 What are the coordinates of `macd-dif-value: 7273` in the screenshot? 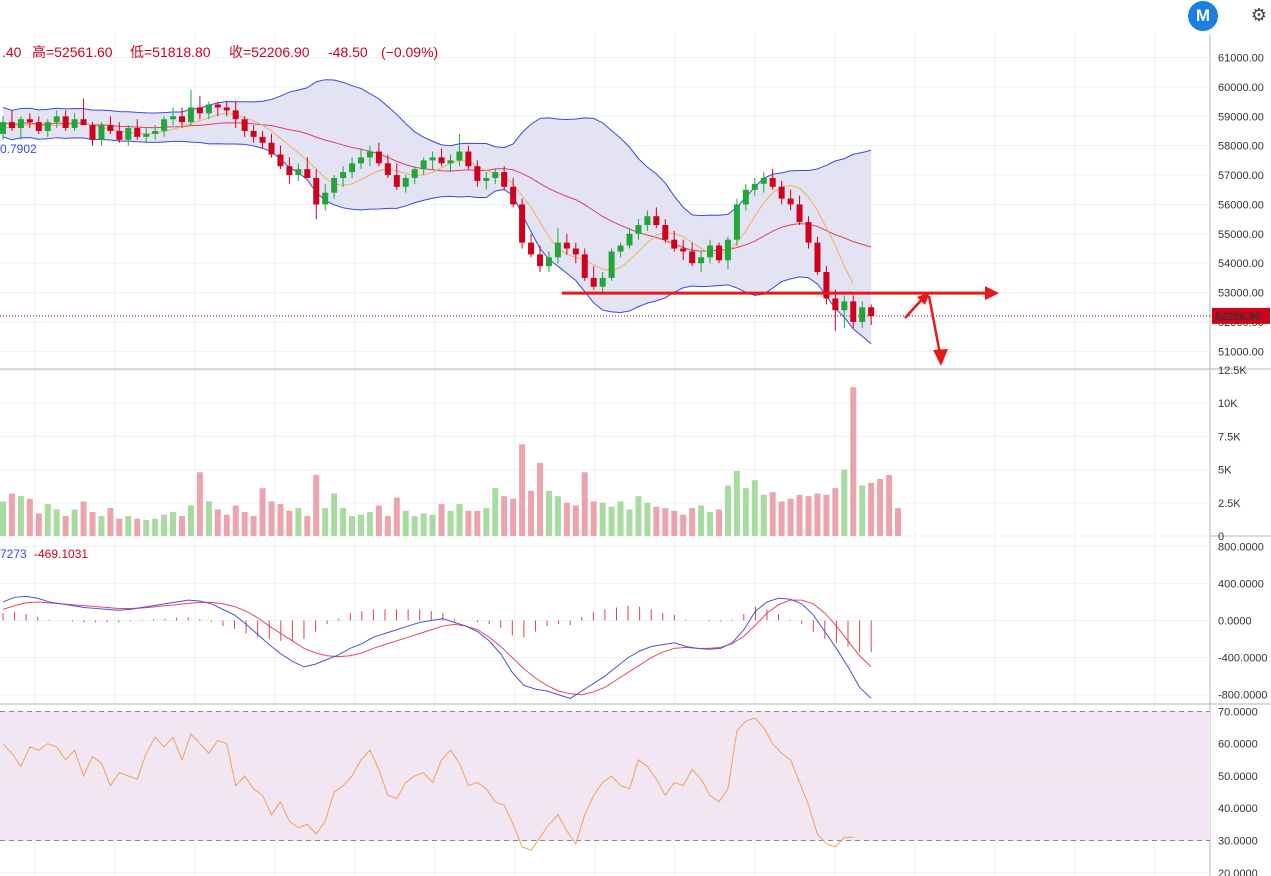 It's located at (13, 554).